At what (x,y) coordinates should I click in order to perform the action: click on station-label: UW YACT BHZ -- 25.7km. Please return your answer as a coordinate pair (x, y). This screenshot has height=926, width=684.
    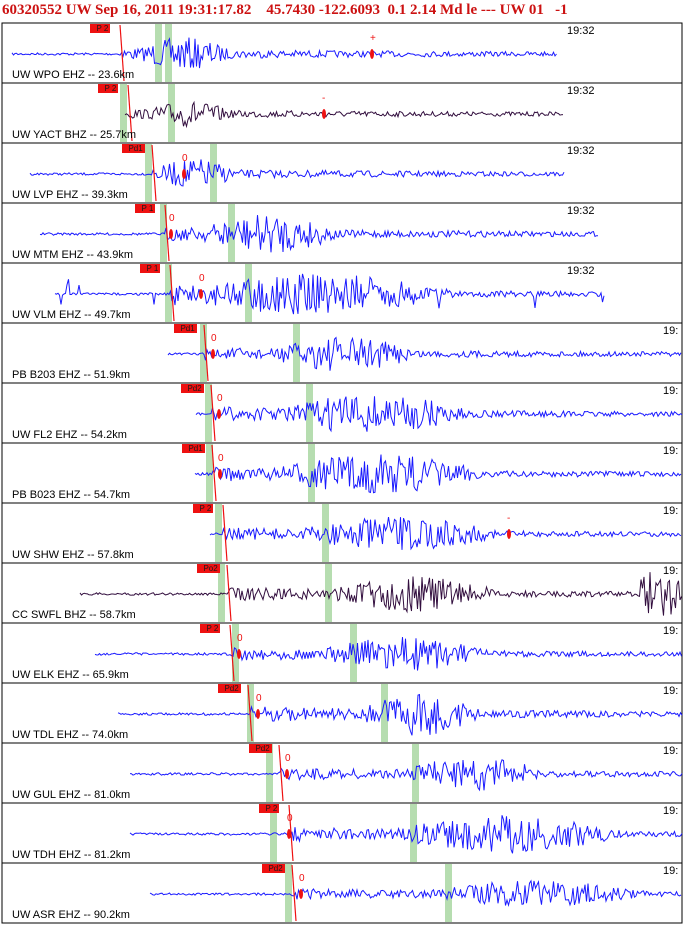
    Looking at the image, I should click on (74, 135).